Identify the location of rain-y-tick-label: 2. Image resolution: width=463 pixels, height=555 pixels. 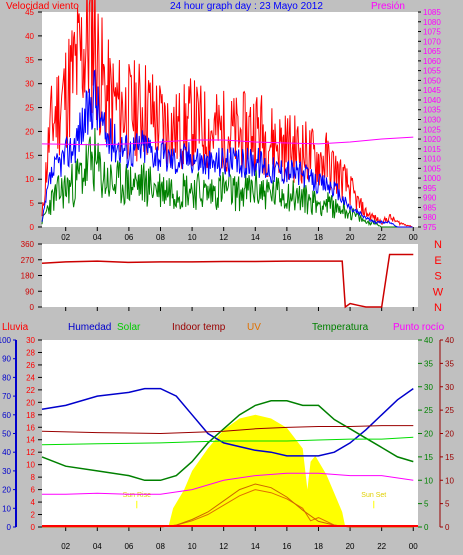
(33, 515).